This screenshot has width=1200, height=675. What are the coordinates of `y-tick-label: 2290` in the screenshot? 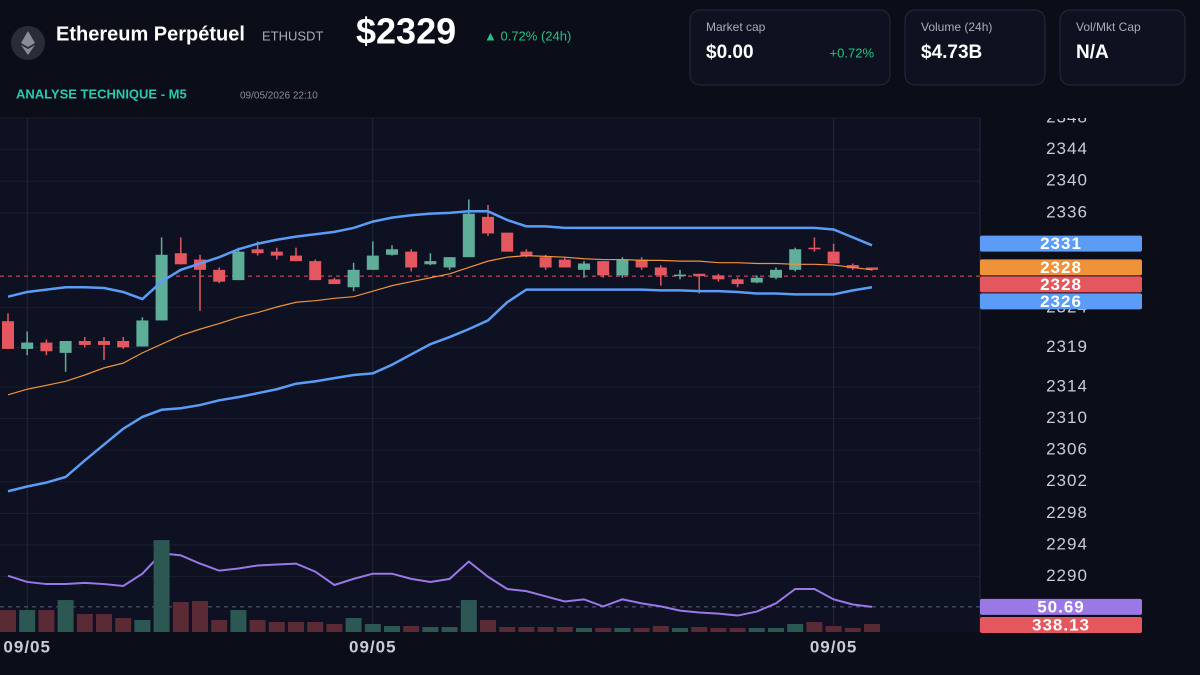 It's located at (1067, 575).